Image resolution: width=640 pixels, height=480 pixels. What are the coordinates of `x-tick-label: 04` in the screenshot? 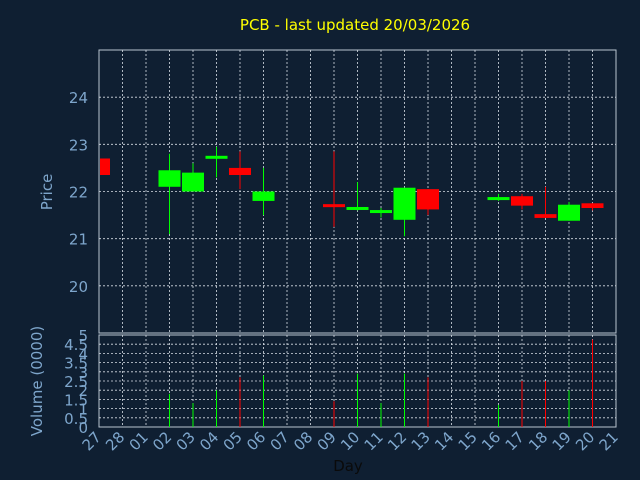 It's located at (209, 441).